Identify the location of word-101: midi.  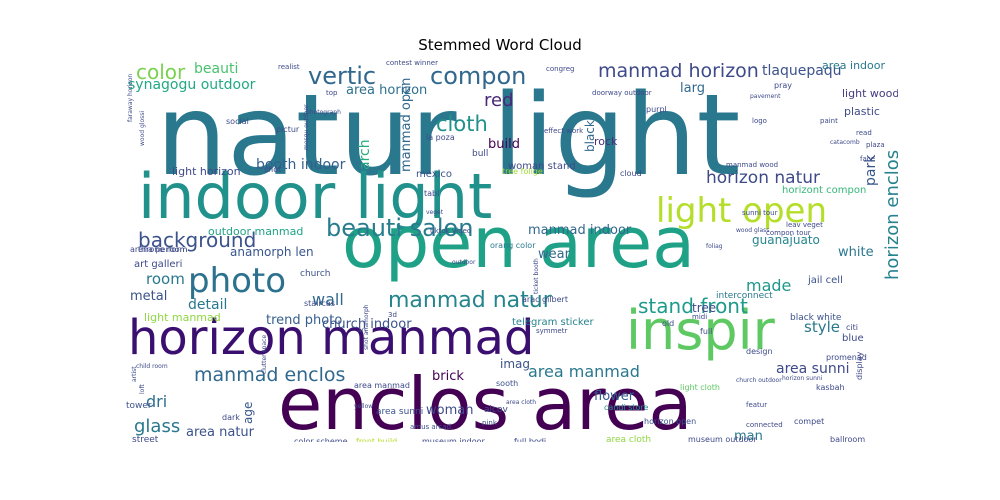
(700, 317).